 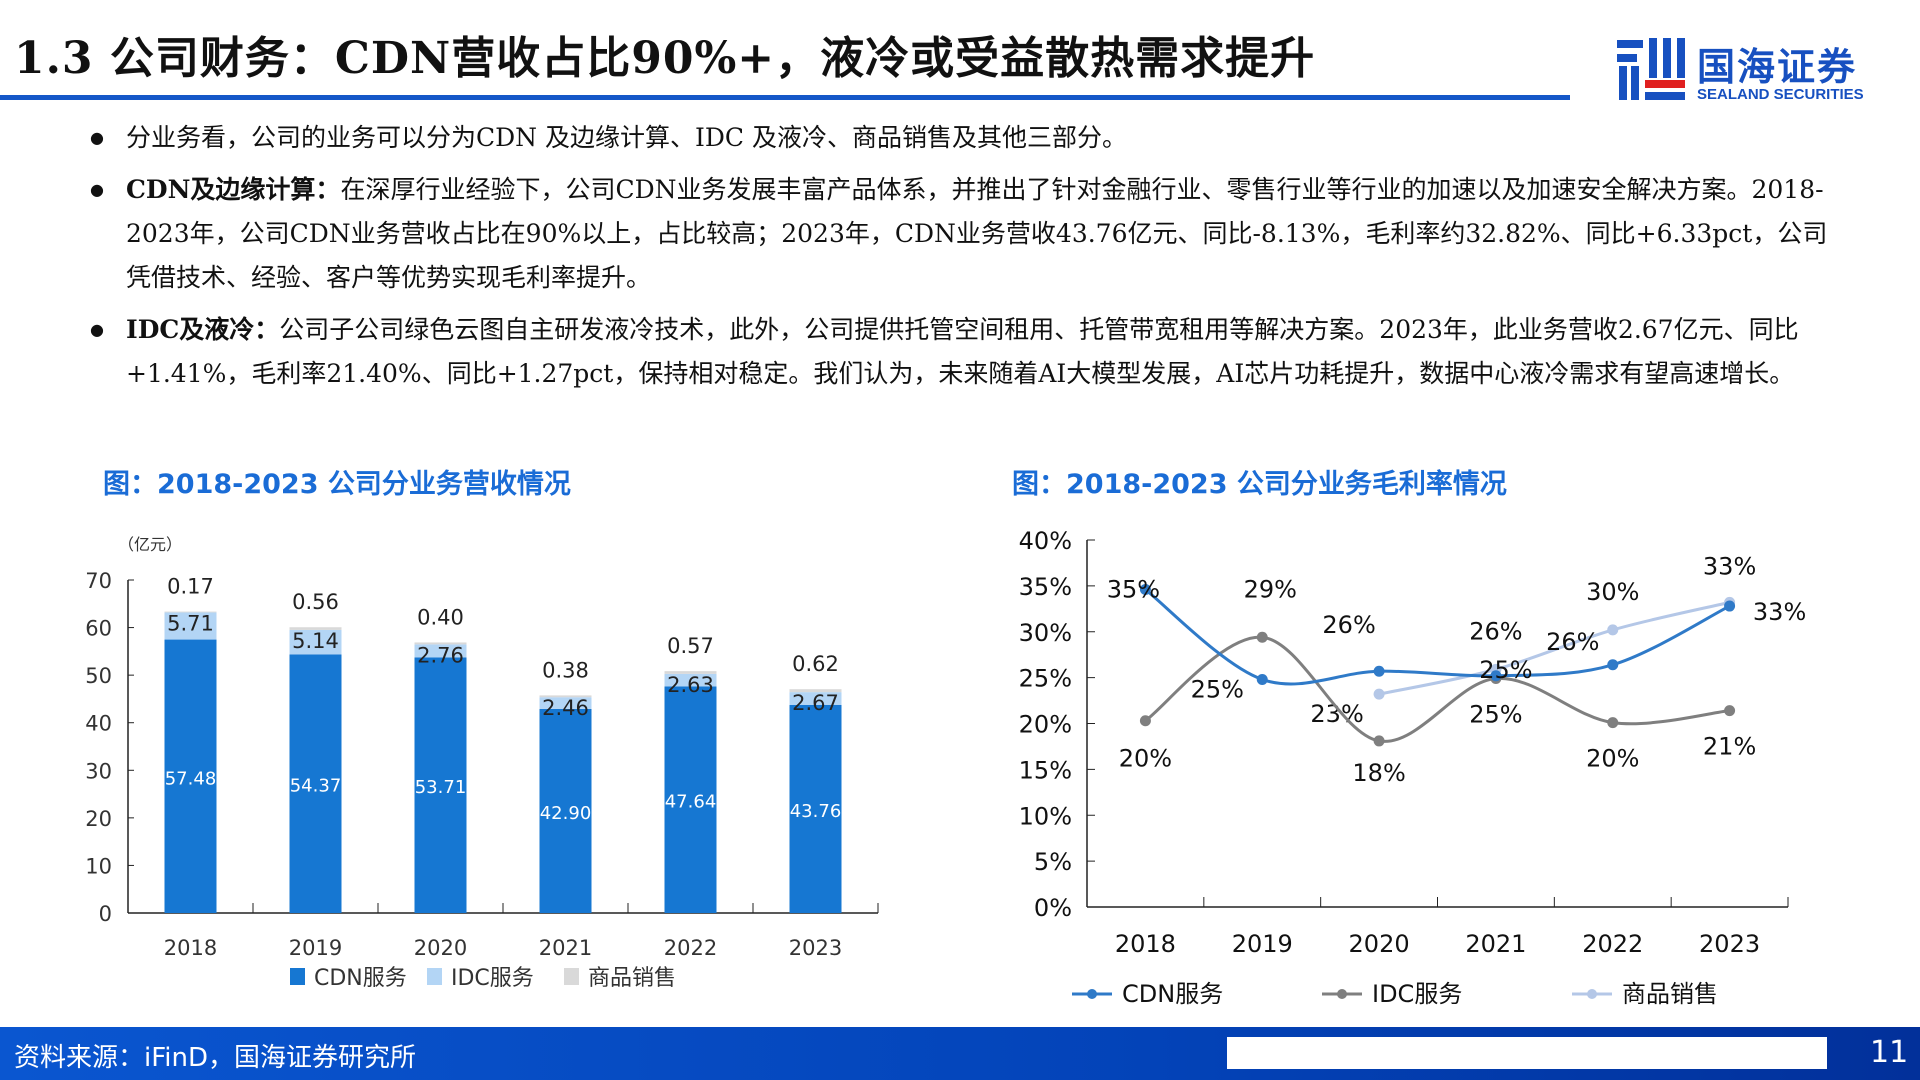 What do you see at coordinates (690, 646) in the screenshot?
I see `data-label: 0.57` at bounding box center [690, 646].